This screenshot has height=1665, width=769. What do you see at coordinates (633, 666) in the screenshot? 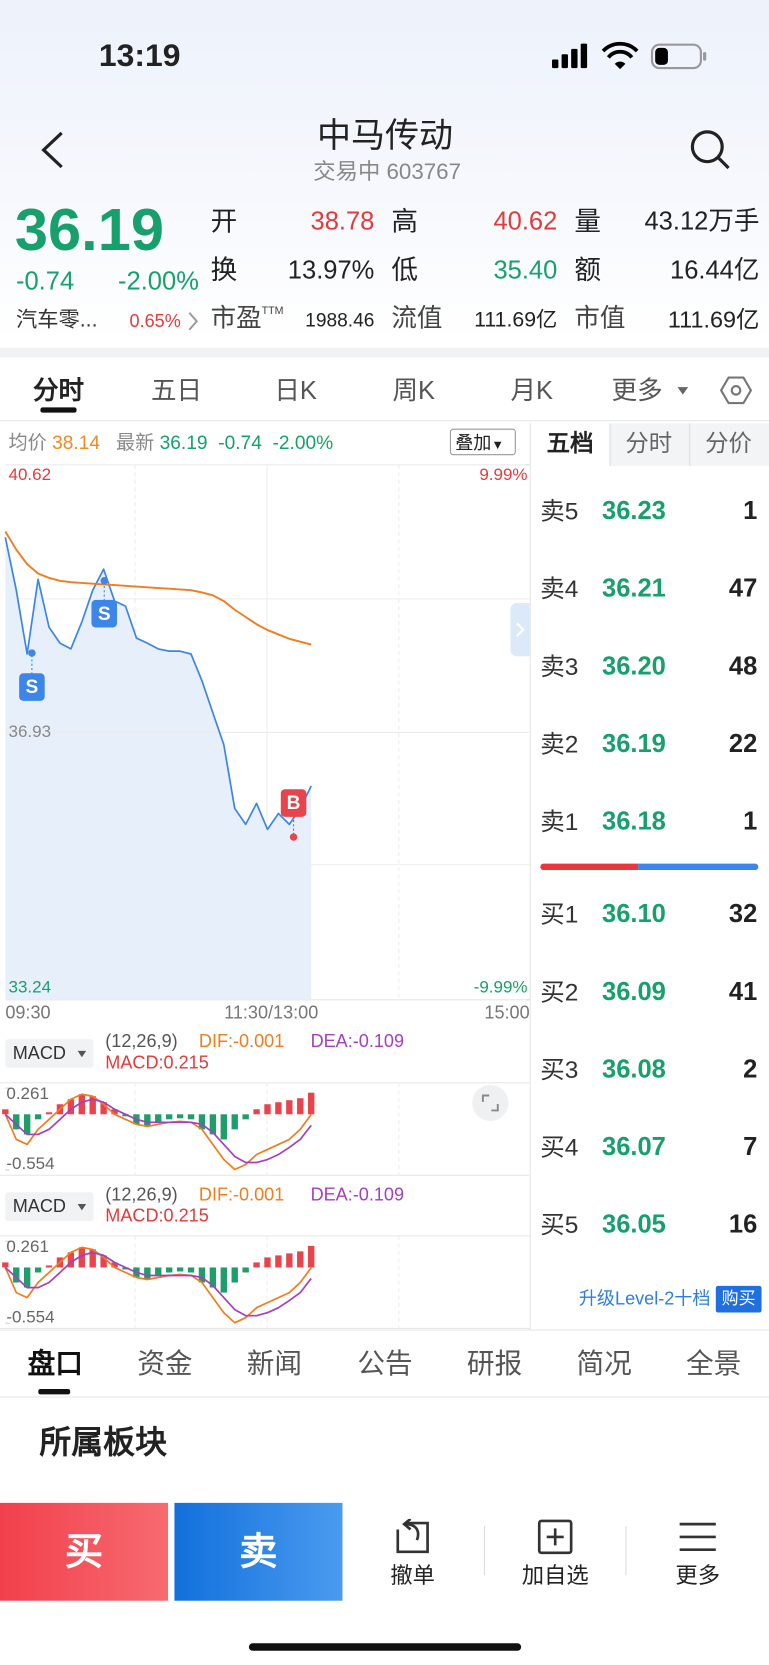
I see `orderbook-price: 36.20` at bounding box center [633, 666].